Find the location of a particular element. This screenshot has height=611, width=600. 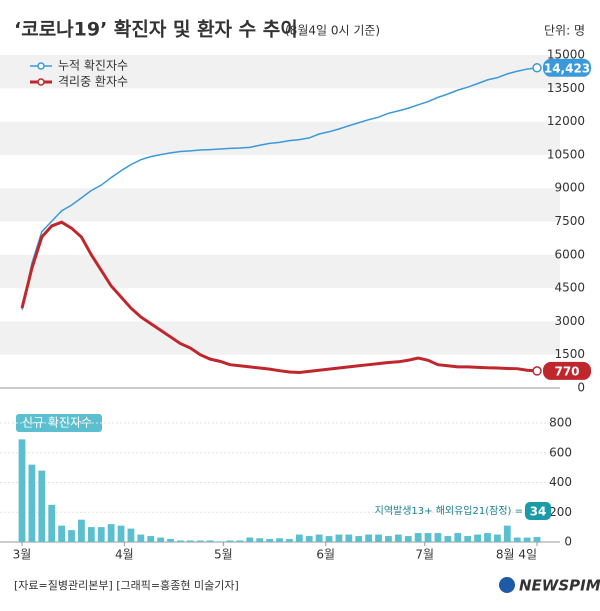

x-tick-label: 4월 is located at coordinates (124, 555).